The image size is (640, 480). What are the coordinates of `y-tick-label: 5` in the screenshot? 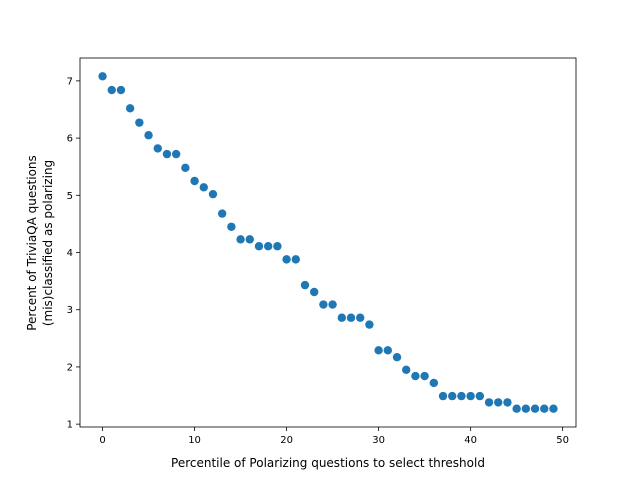 It's located at (70, 196).